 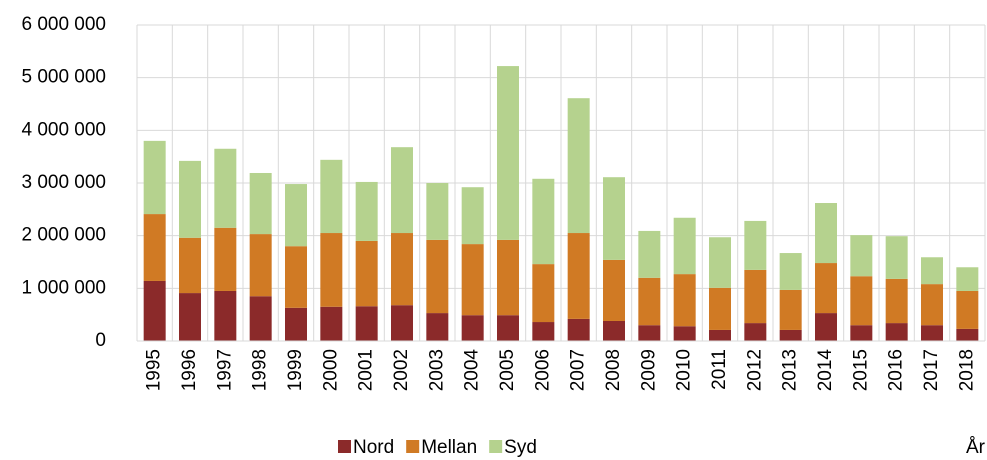 What do you see at coordinates (330, 370) in the screenshot?
I see `x-tick-label: 2000` at bounding box center [330, 370].